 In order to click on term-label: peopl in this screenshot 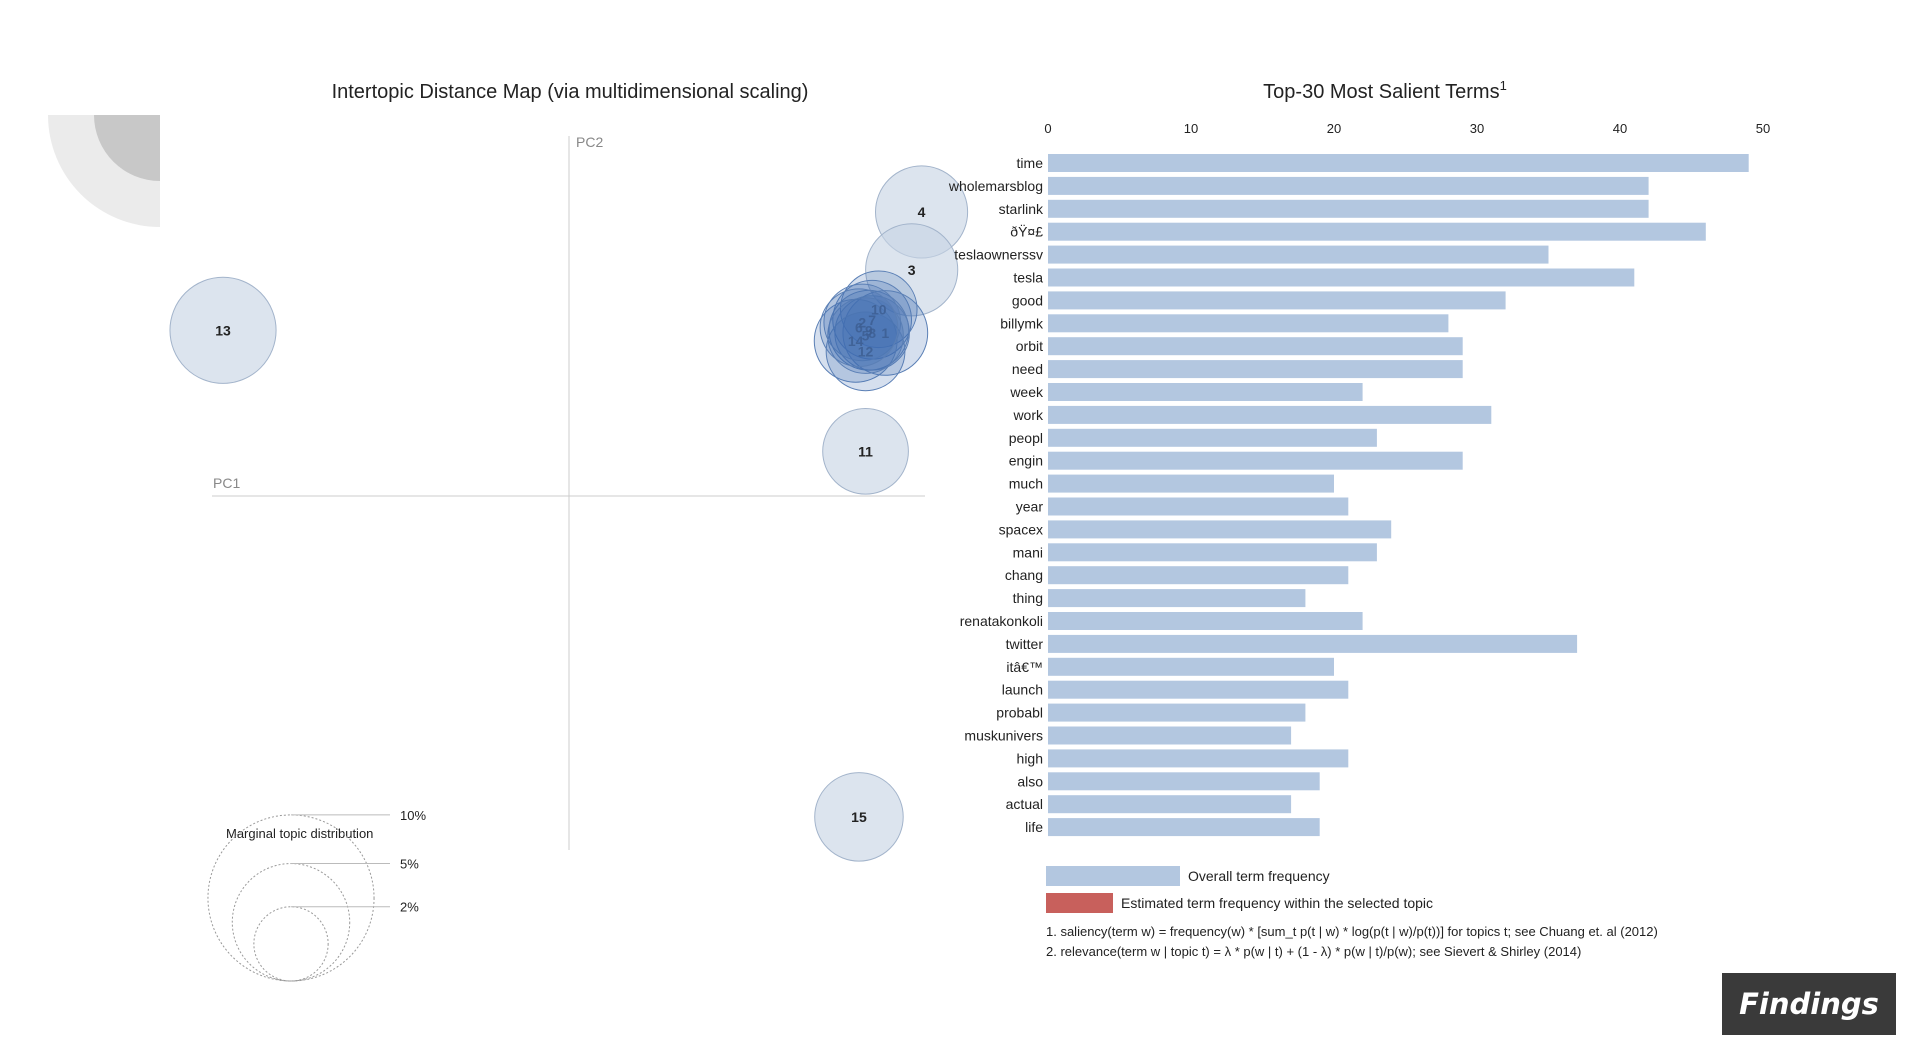, I will do `click(1026, 438)`.